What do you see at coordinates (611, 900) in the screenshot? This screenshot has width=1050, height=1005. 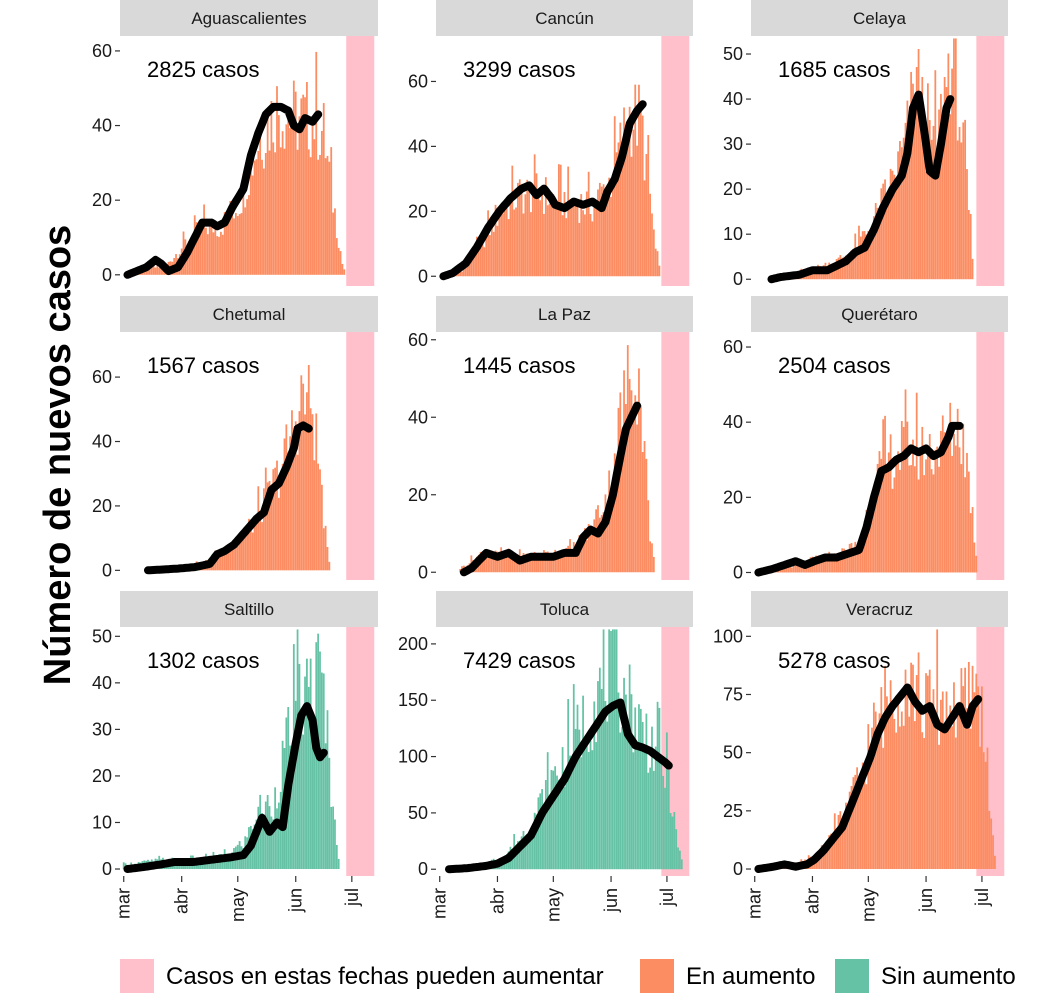 I see `x-tick-label: jun` at bounding box center [611, 900].